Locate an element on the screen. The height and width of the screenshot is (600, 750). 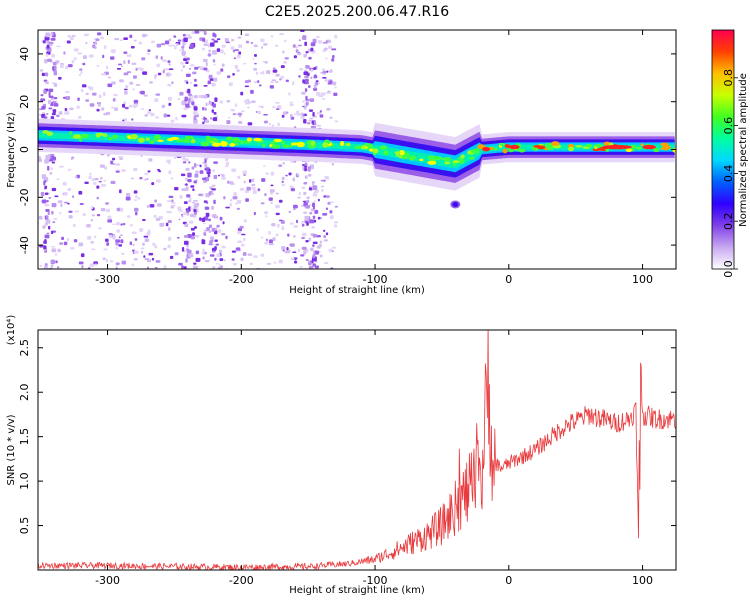
y-tick-label: 1.5 is located at coordinates (24, 437).